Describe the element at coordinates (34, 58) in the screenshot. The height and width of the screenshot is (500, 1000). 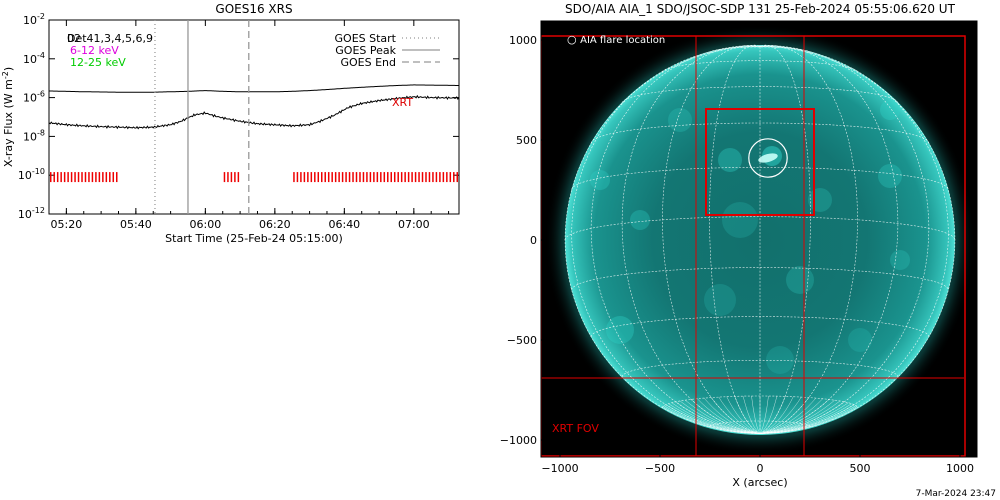
I see `goes-y-tick-label: 10⁻⁴` at that location.